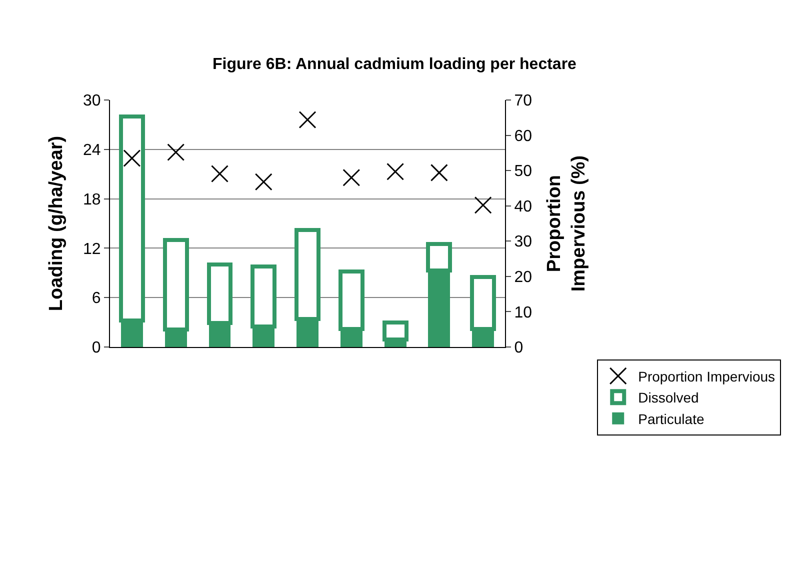  I want to click on y-tick-label: 6, so click(96, 299).